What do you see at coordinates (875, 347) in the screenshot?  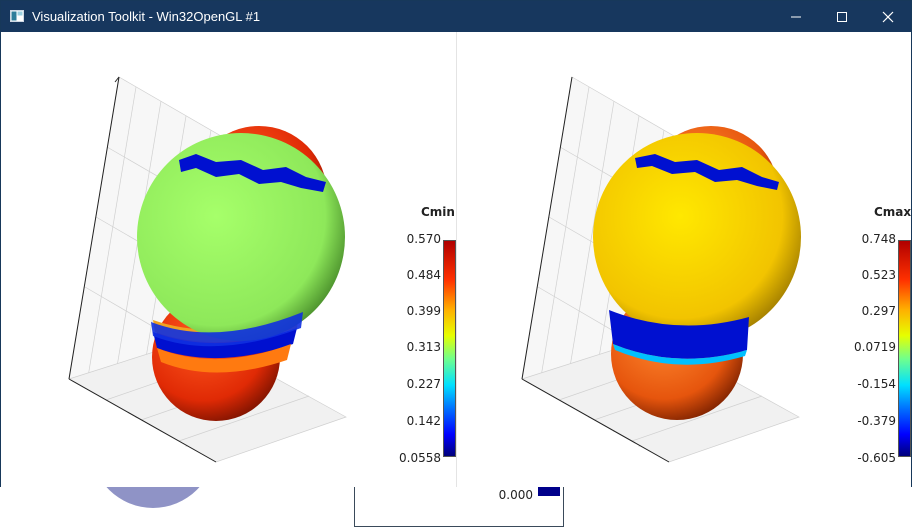 I see `colorbar-tick: 0.0719` at bounding box center [875, 347].